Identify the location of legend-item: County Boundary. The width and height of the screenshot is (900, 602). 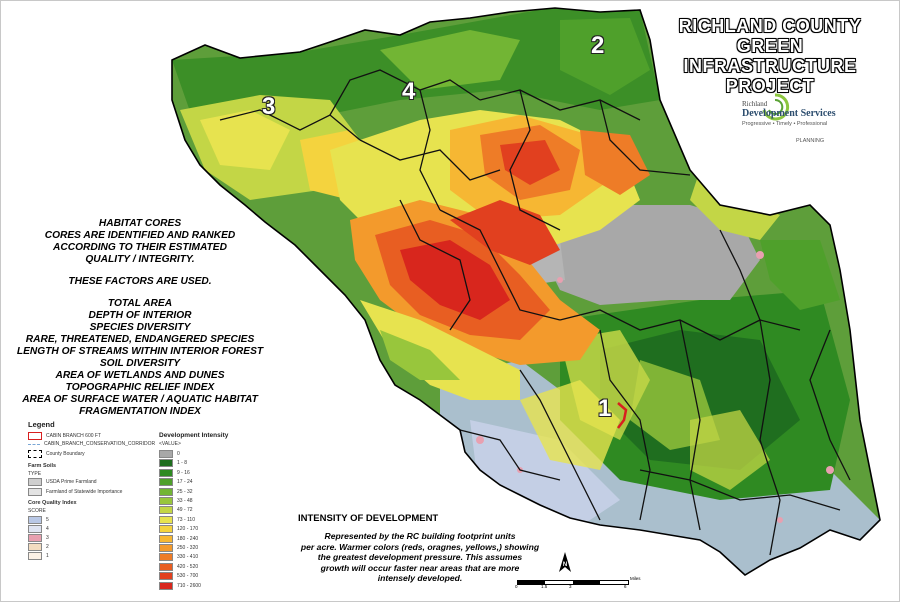
(56, 454).